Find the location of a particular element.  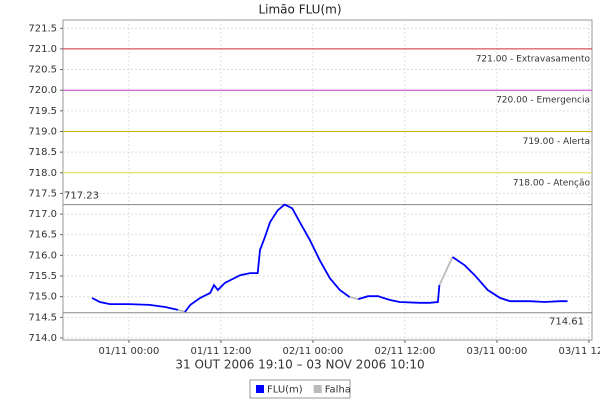

x-tick-label: 03/11 12:00 is located at coordinates (579, 351).